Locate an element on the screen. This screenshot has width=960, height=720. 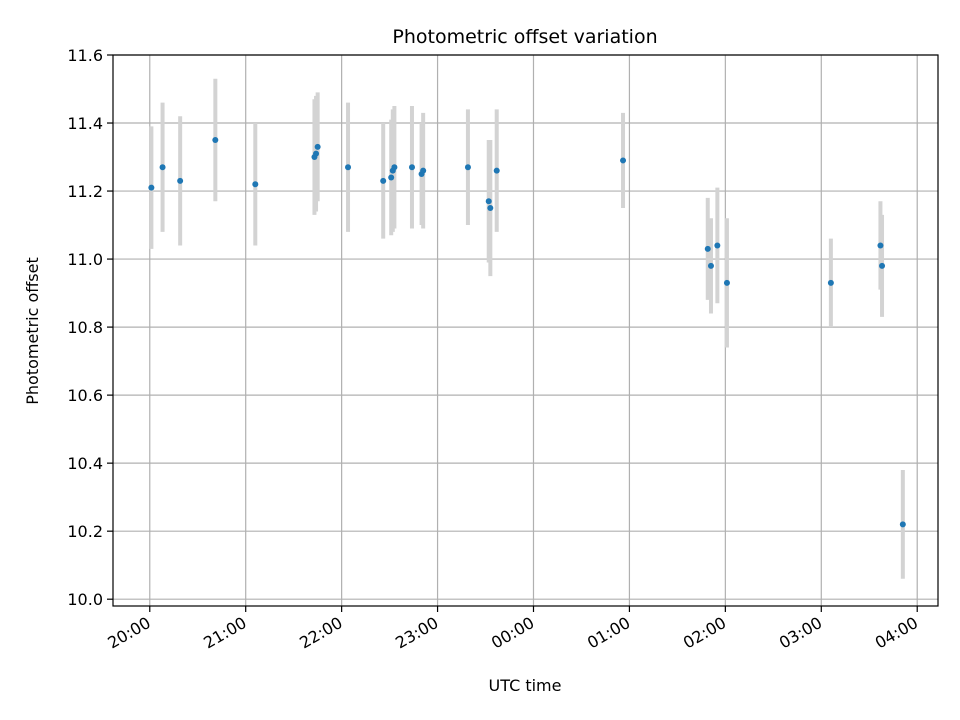
y-tick-label: 11.2 is located at coordinates (85, 191).